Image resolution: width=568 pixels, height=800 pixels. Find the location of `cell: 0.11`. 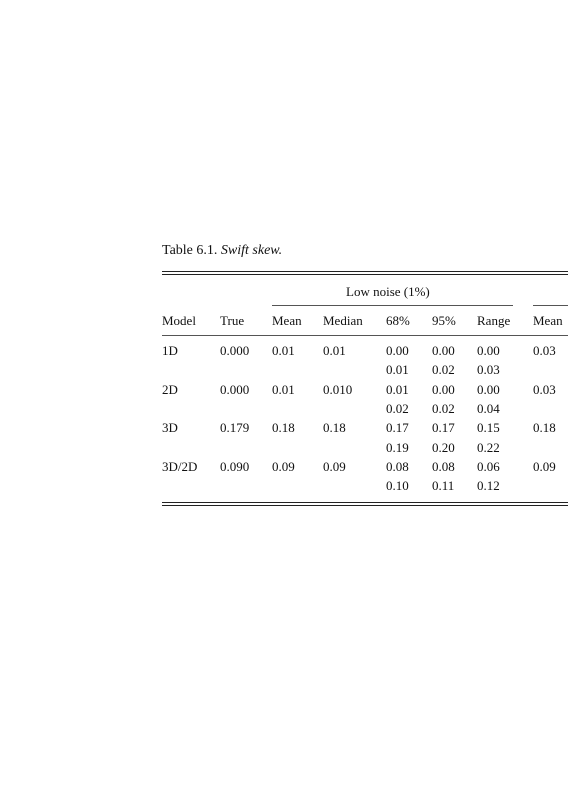

cell: 0.11 is located at coordinates (443, 486).